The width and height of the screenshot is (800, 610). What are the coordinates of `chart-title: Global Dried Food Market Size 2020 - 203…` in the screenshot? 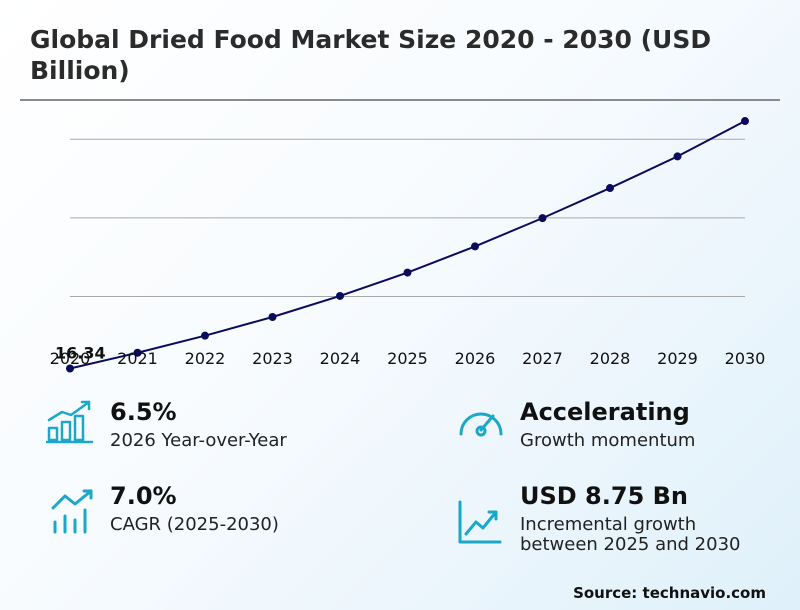 It's located at (371, 55).